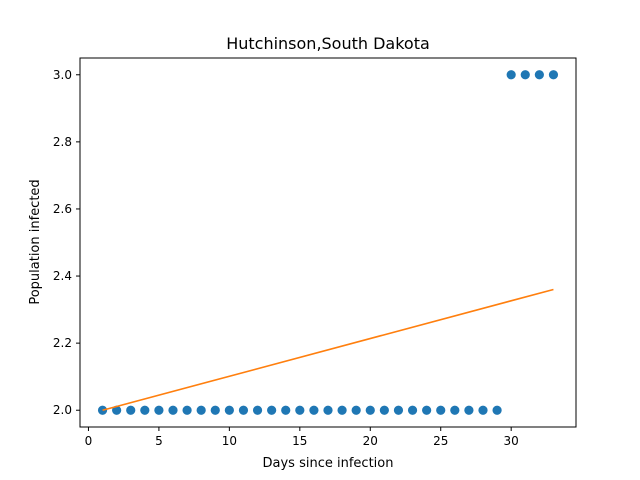  I want to click on x-tick-label: 15, so click(299, 441).